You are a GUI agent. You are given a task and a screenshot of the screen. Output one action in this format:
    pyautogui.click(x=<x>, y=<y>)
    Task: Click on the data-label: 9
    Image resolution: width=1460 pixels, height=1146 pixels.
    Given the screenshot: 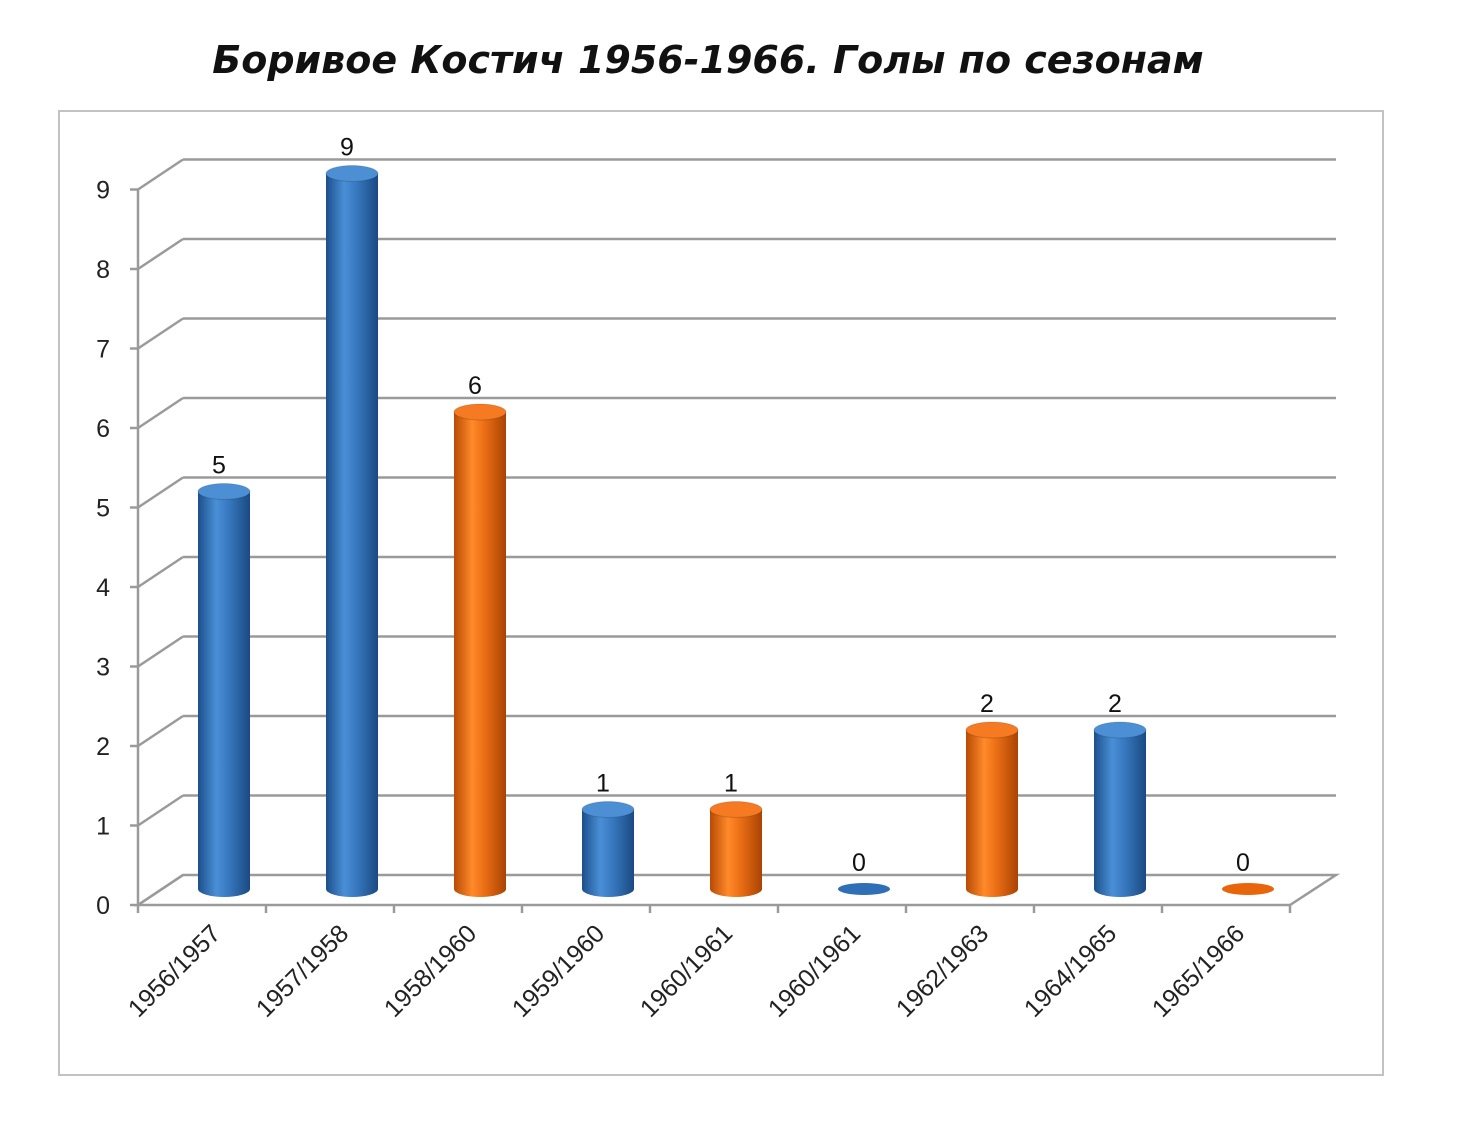 What is the action you would take?
    pyautogui.click(x=347, y=148)
    